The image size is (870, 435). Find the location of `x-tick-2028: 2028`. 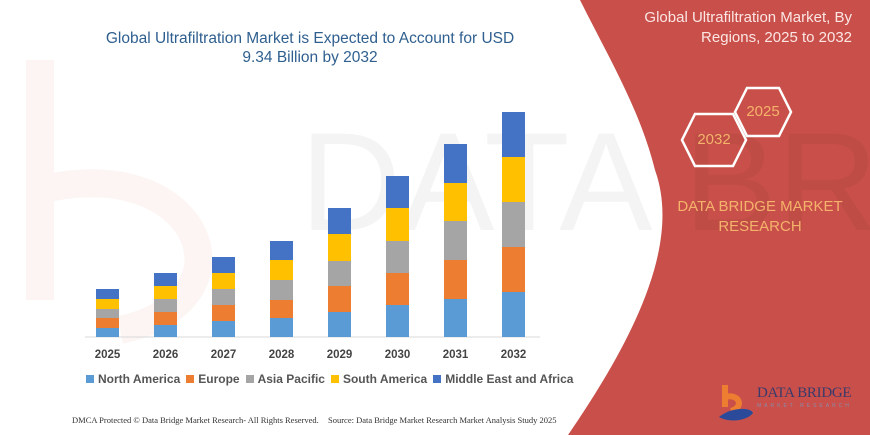

x-tick-2028: 2028 is located at coordinates (282, 355).